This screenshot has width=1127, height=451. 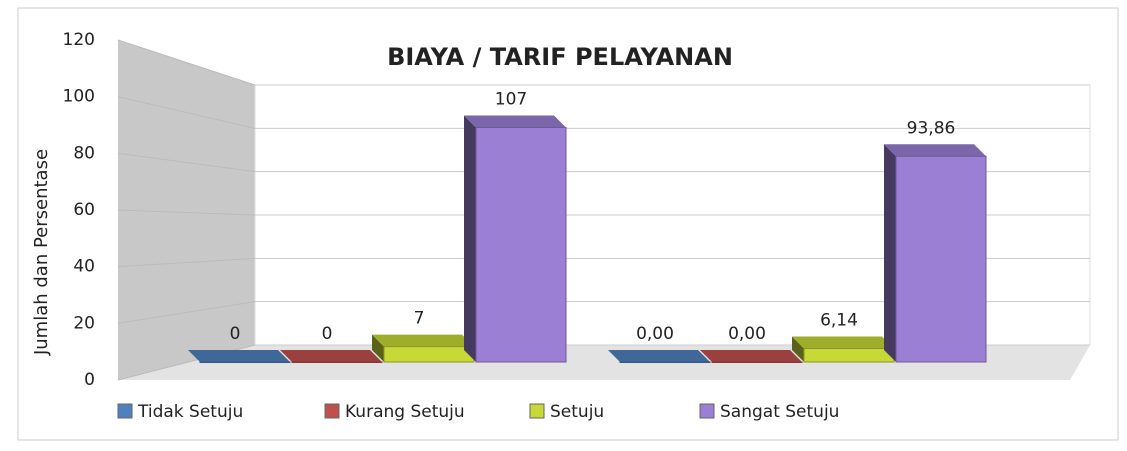 I want to click on y-tick-label: 100, so click(x=79, y=97).